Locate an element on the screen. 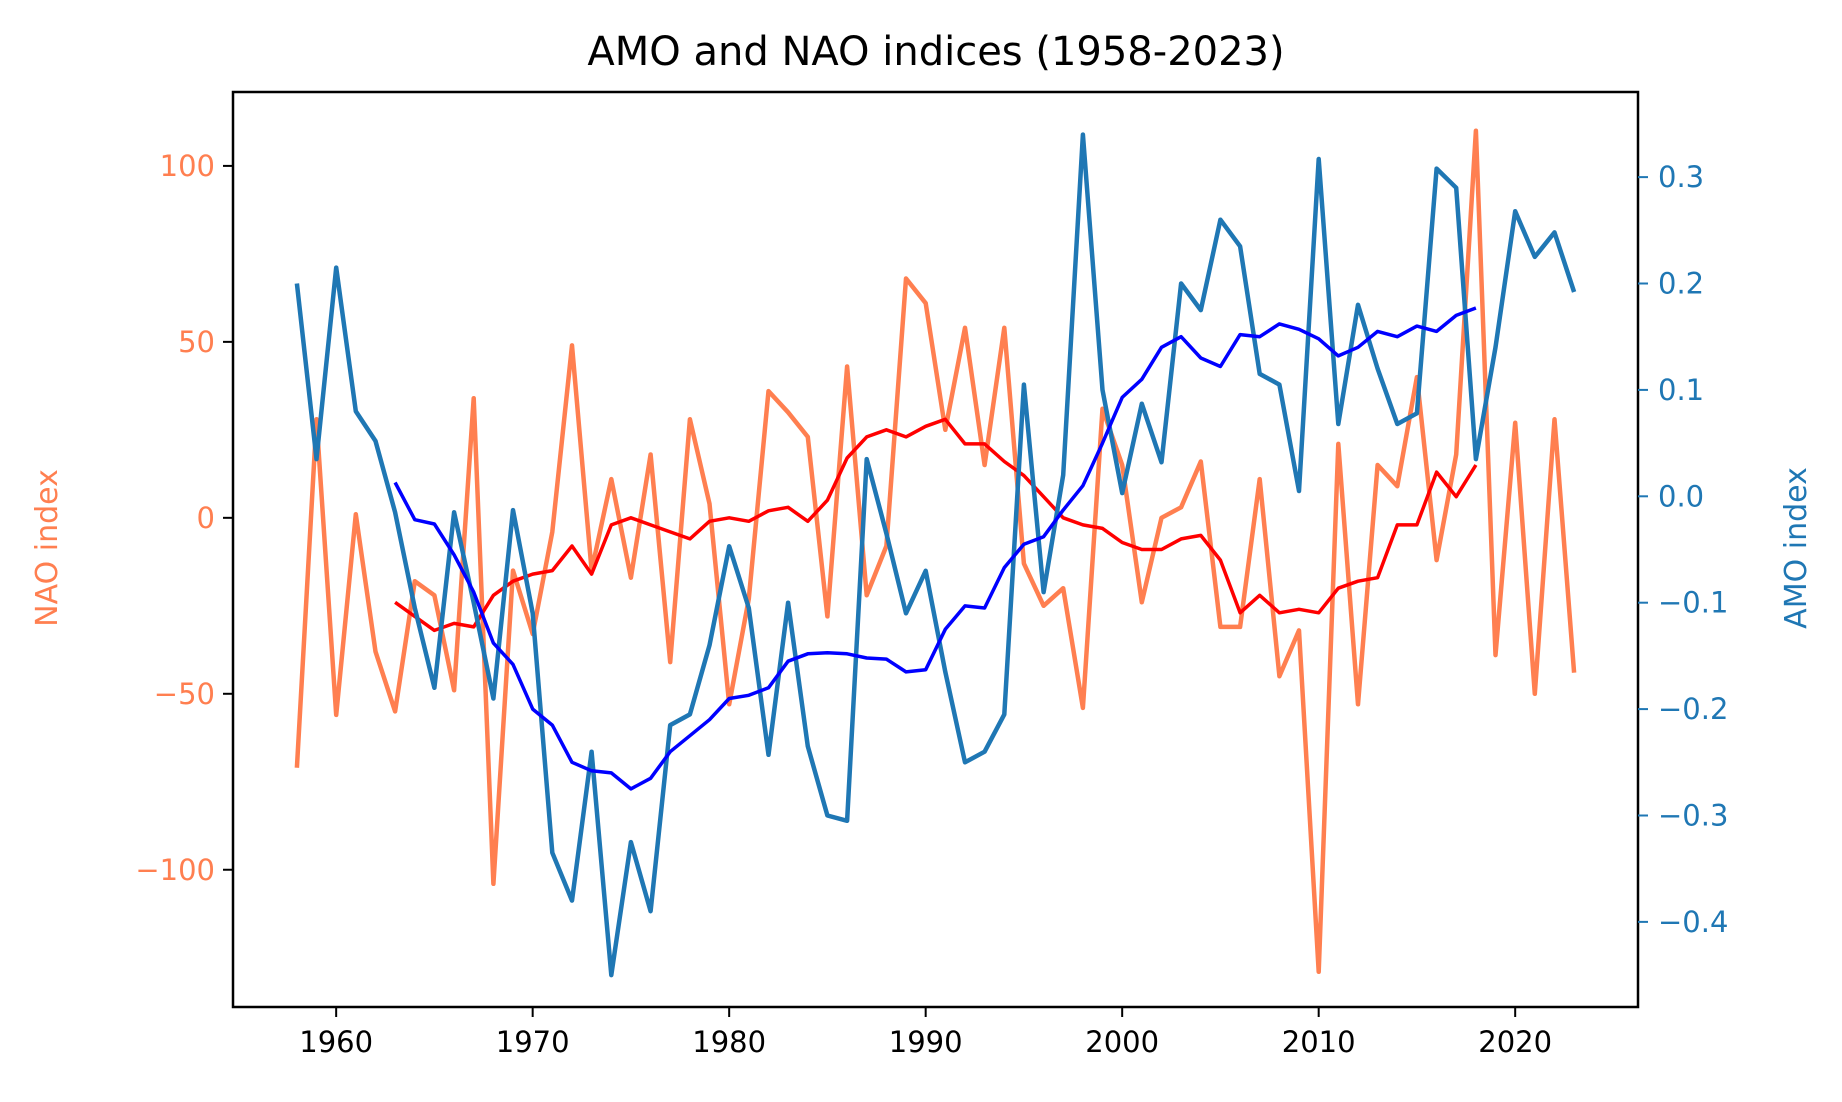 The image size is (1842, 1102). y-left-tick-label: −100 is located at coordinates (175, 870).